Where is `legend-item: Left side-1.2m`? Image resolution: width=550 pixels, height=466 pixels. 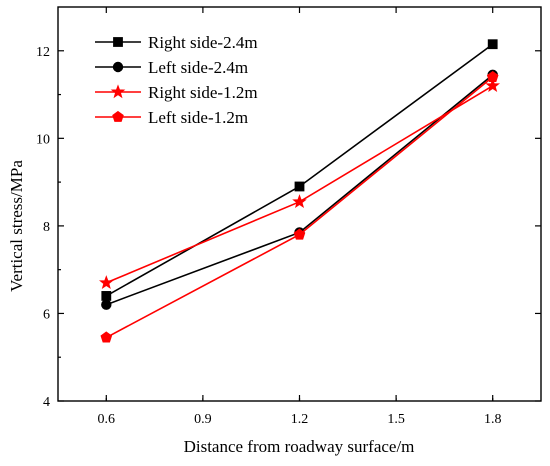 legend-item: Left side-1.2m is located at coordinates (171, 117).